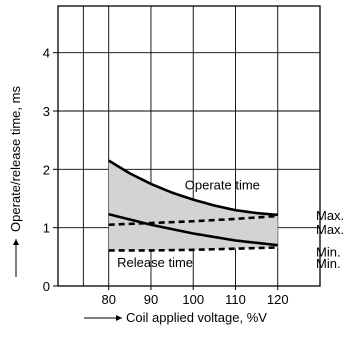  Describe the element at coordinates (151, 299) in the screenshot. I see `x-tick-label-1: 90` at that location.